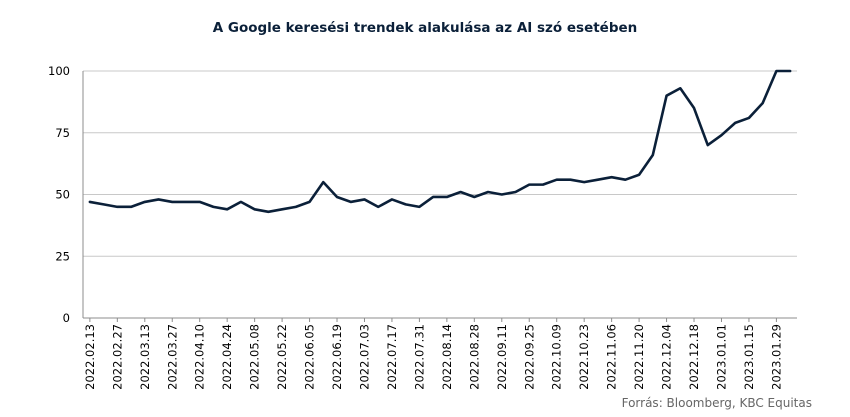 The image size is (850, 417). I want to click on x-tick-label: 2022.11.06, so click(612, 357).